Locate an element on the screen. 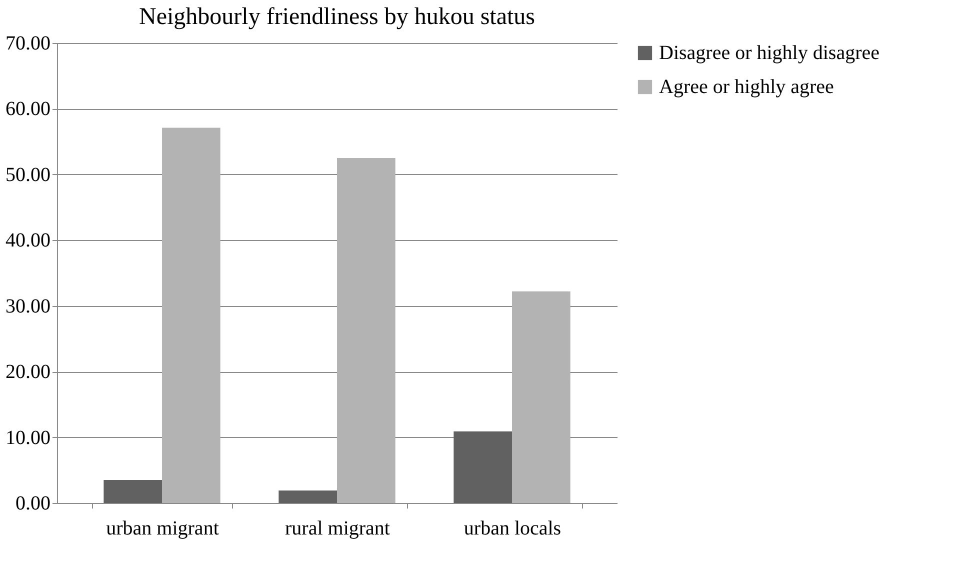 The image size is (960, 583). legend-label: Agree or highly agree is located at coordinates (746, 87).